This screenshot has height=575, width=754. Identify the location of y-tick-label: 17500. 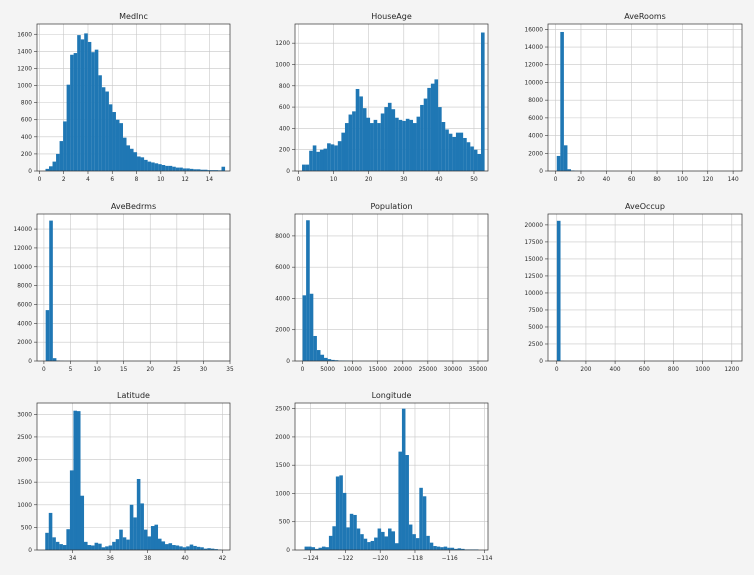
(534, 243).